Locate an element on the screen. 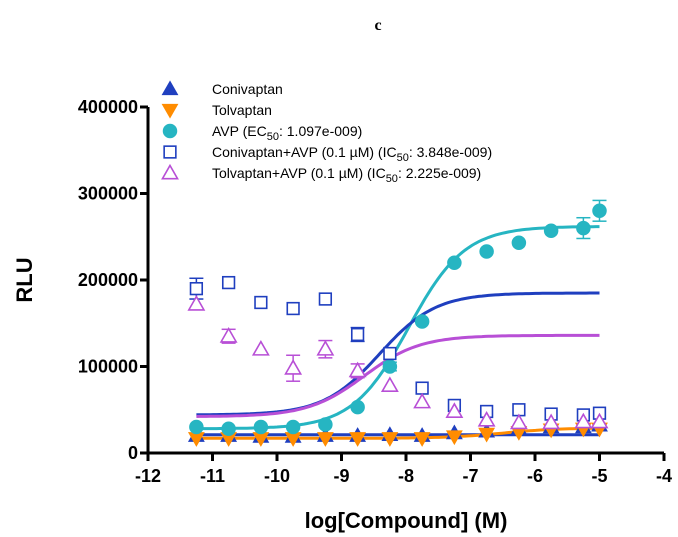 The width and height of the screenshot is (678, 537). y-axis-title: RLU is located at coordinates (24, 279).